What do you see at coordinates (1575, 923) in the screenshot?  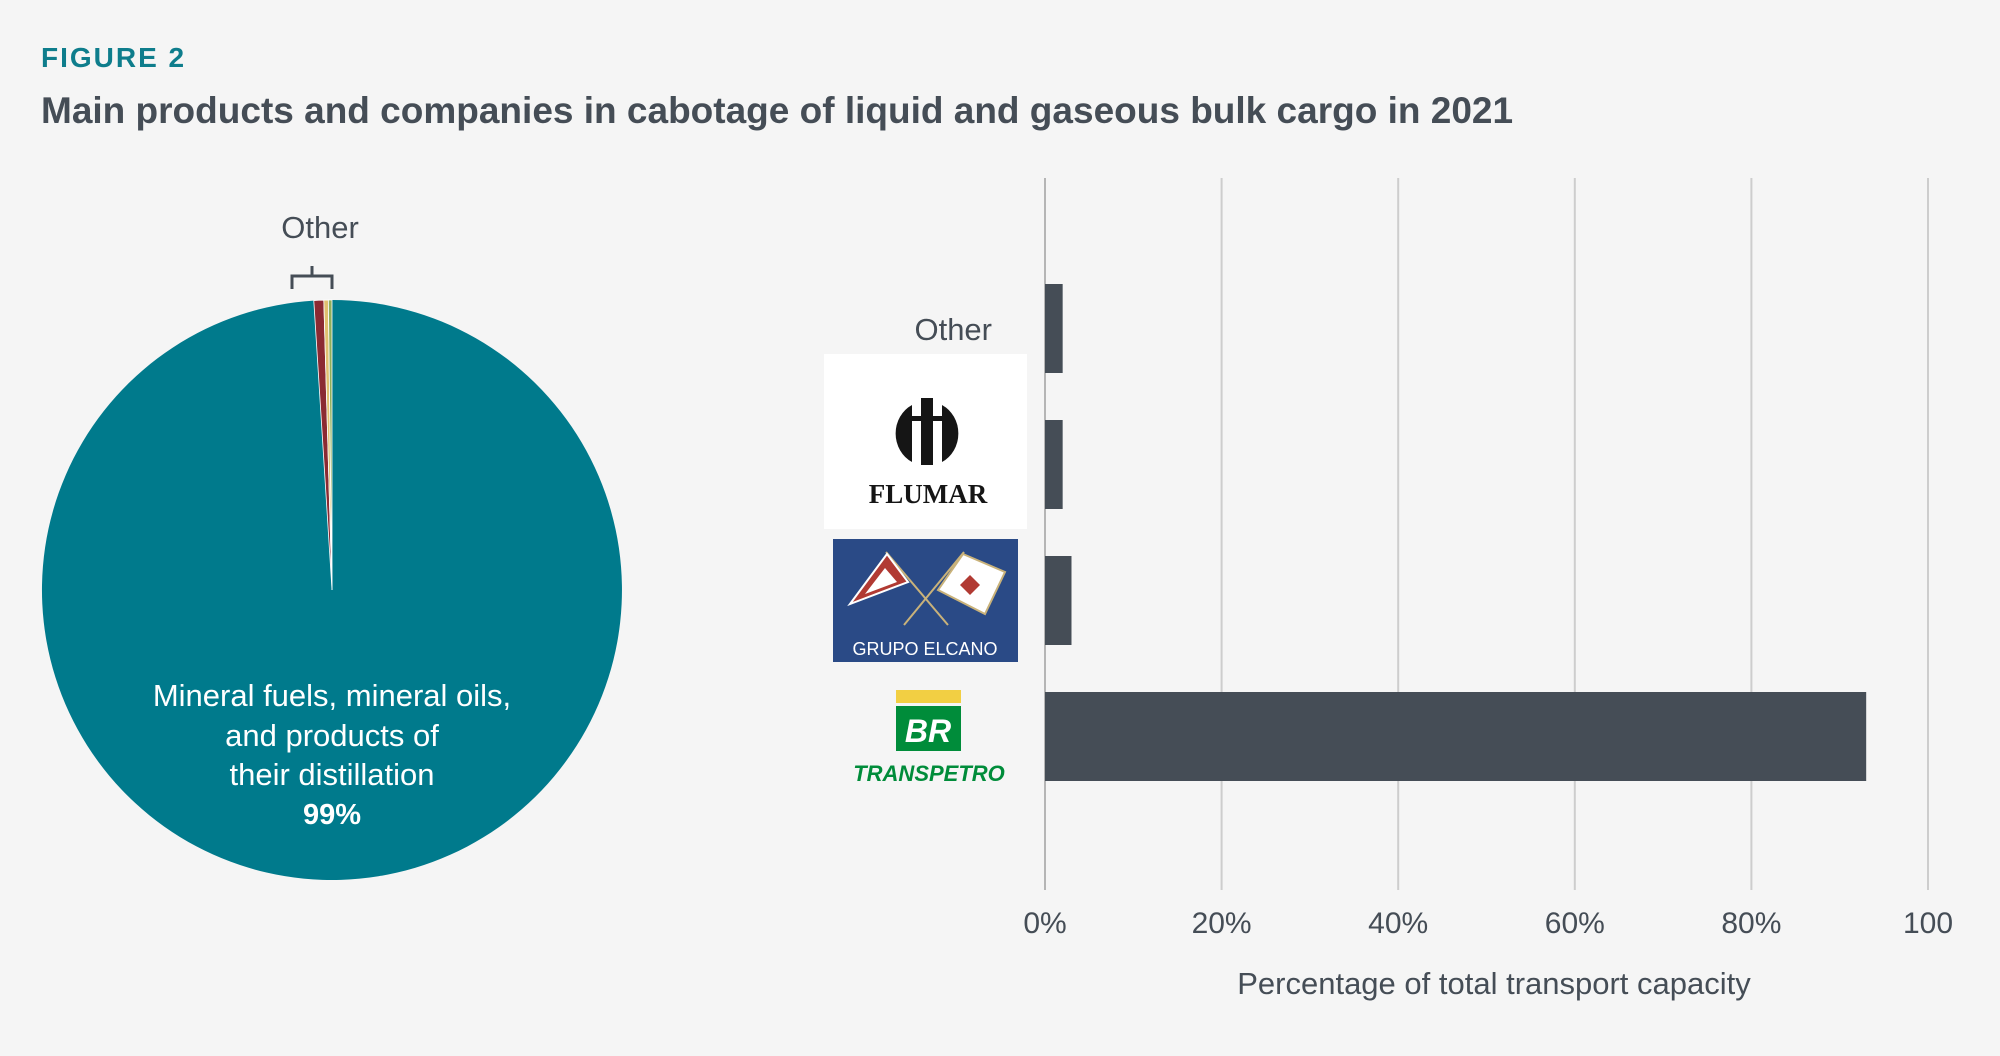 I see `x-tick-label-60: 60%` at bounding box center [1575, 923].